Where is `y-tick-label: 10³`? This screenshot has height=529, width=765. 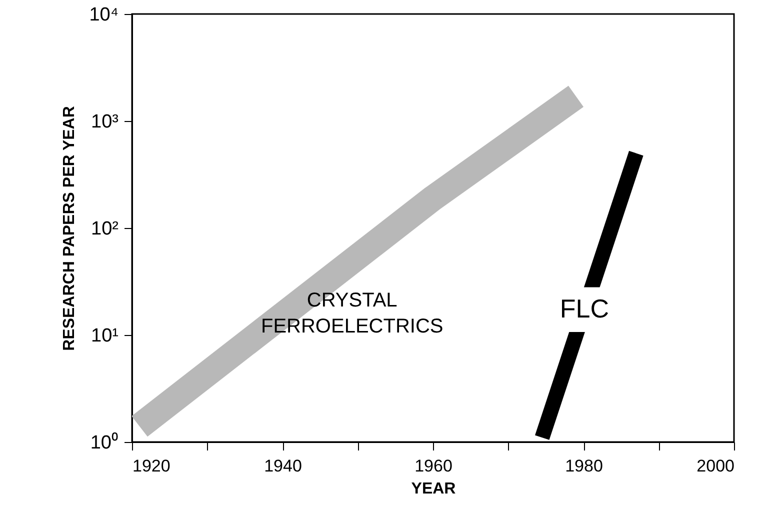
y-tick-label: 10³ is located at coordinates (104, 122).